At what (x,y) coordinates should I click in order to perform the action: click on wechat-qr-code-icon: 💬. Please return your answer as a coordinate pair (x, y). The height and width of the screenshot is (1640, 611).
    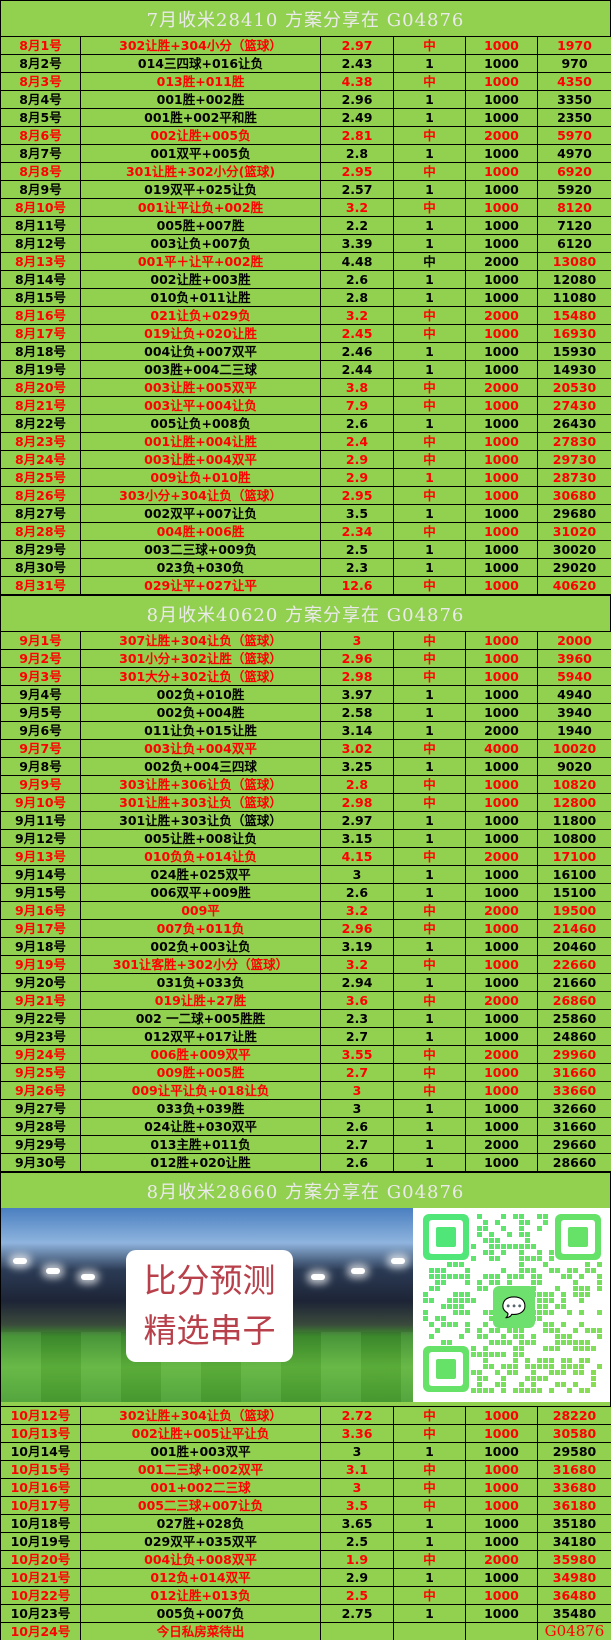
    Looking at the image, I should click on (511, 1305).